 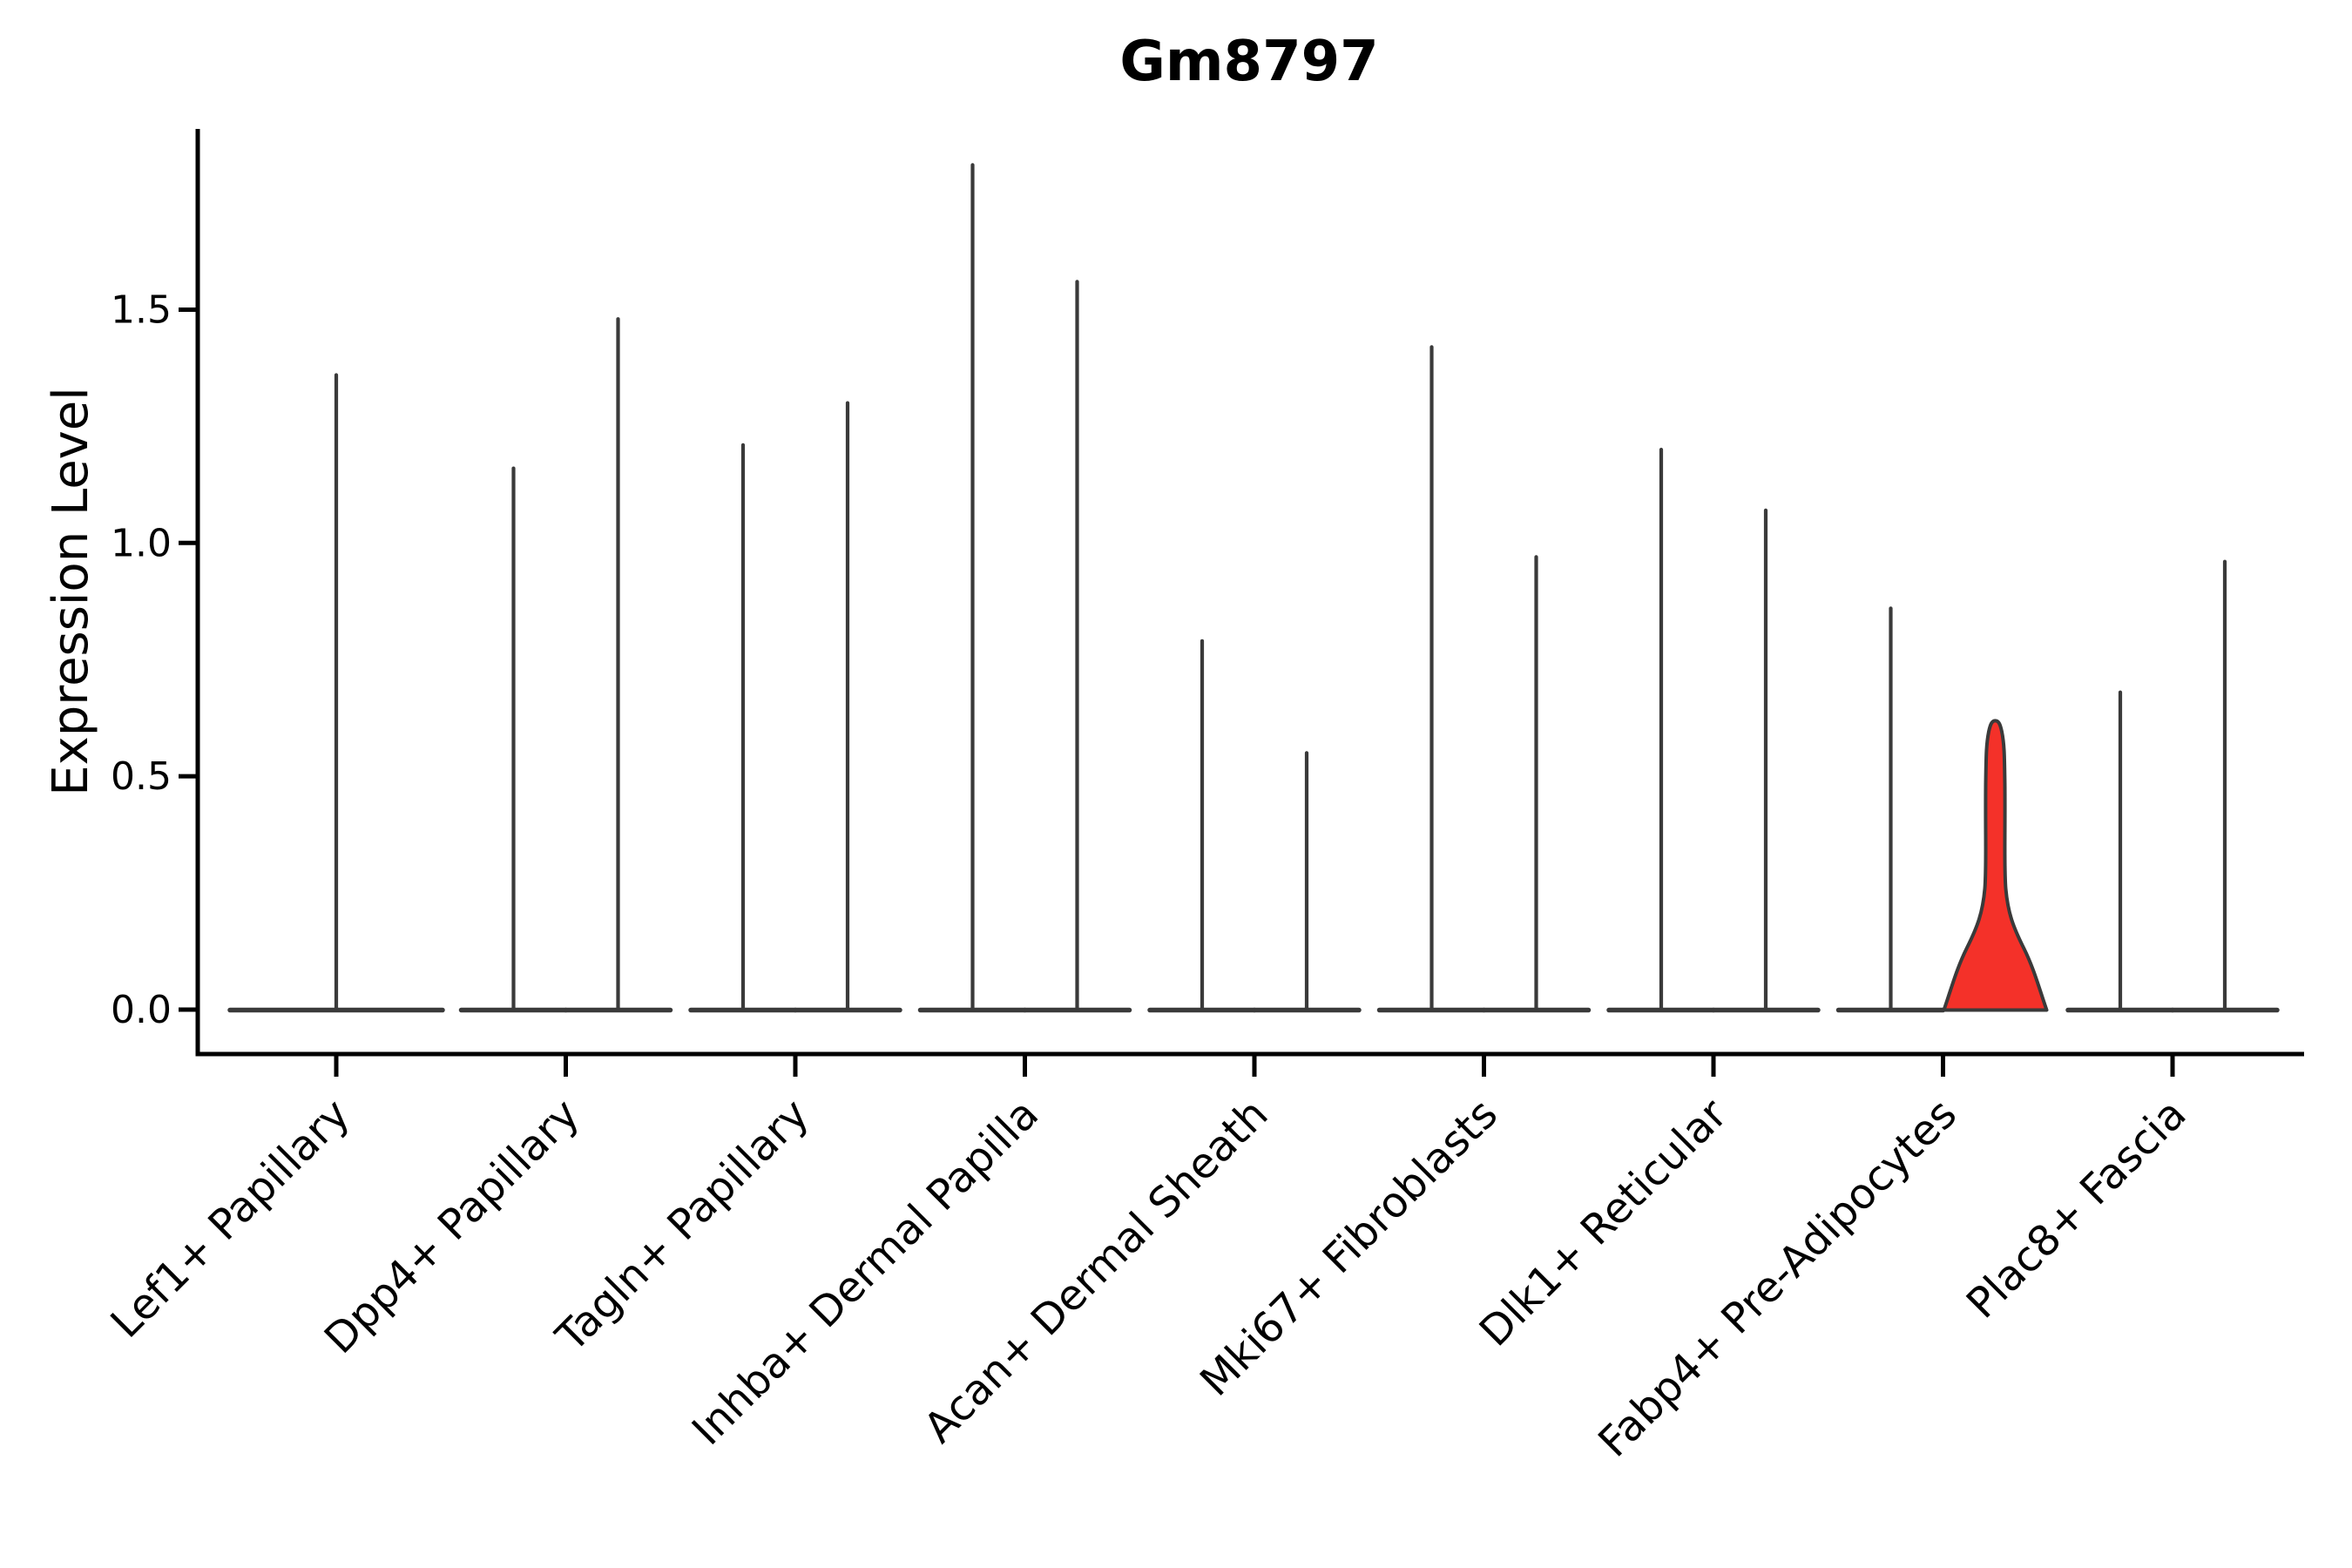 What do you see at coordinates (2076, 1209) in the screenshot?
I see `x-tick-label: Plac8+ Fascia` at bounding box center [2076, 1209].